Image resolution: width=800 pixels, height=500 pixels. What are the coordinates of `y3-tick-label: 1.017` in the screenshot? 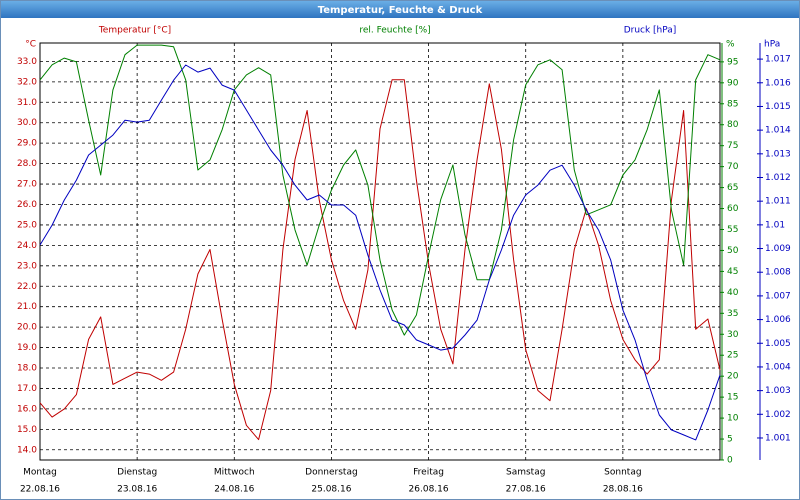 It's located at (778, 60).